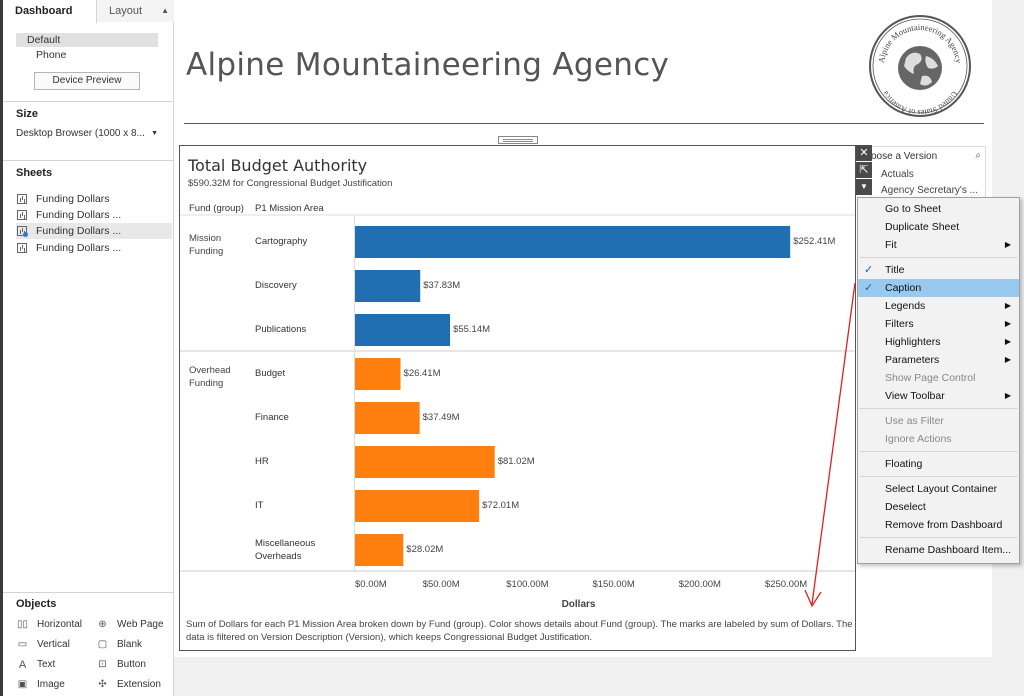 This screenshot has width=1024, height=696. I want to click on menu-item-label: Ignore Actions, so click(918, 439).